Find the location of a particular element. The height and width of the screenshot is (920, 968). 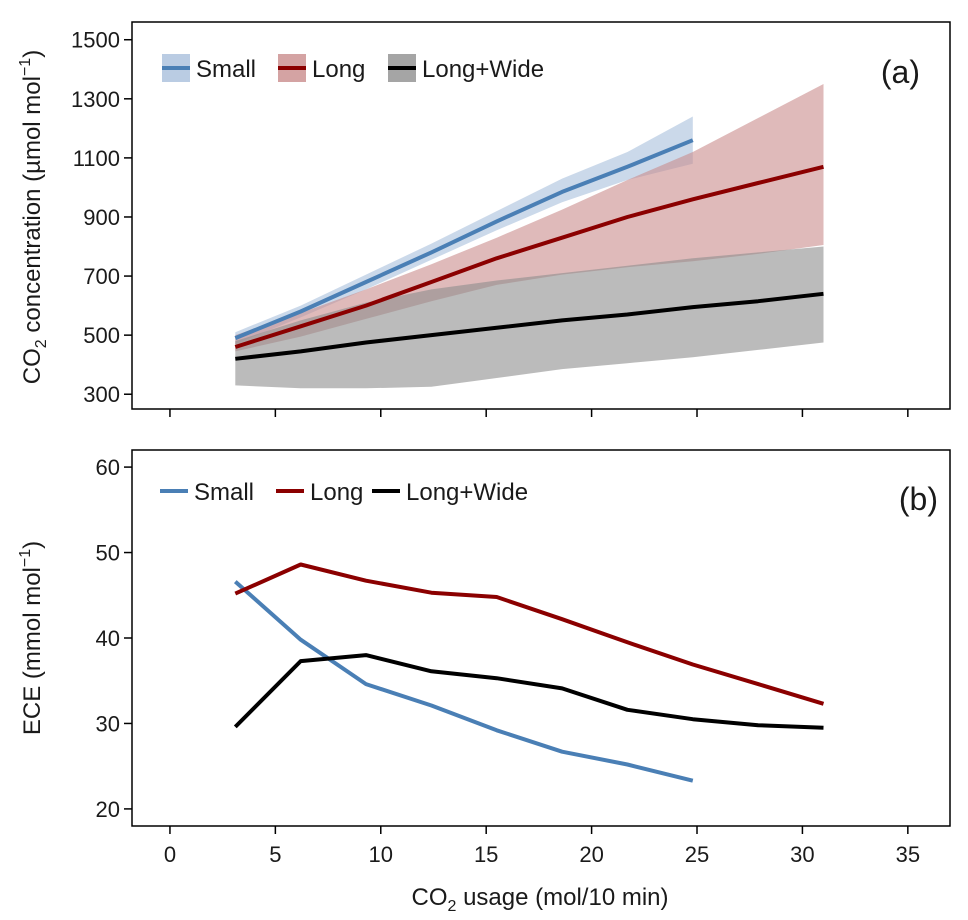

y-tick-label: 30 is located at coordinates (108, 723).